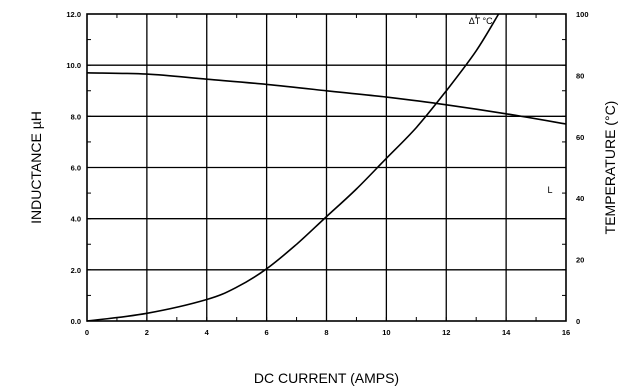 The width and height of the screenshot is (626, 388). Describe the element at coordinates (386, 332) in the screenshot. I see `x-tick-label: 10` at that location.